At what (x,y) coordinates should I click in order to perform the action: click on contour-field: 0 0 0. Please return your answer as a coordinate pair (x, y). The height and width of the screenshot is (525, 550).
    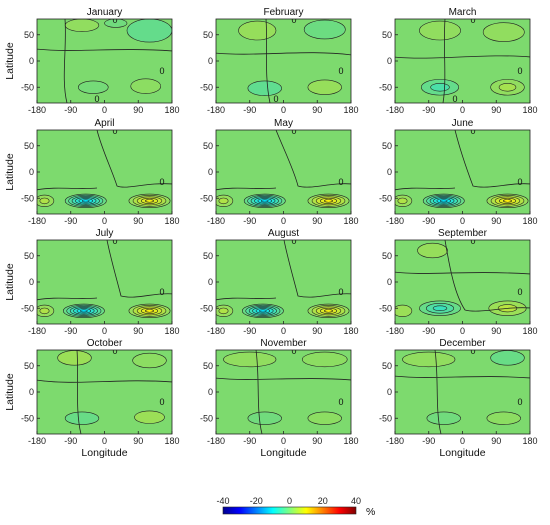
    Looking at the image, I should click on (462, 59).